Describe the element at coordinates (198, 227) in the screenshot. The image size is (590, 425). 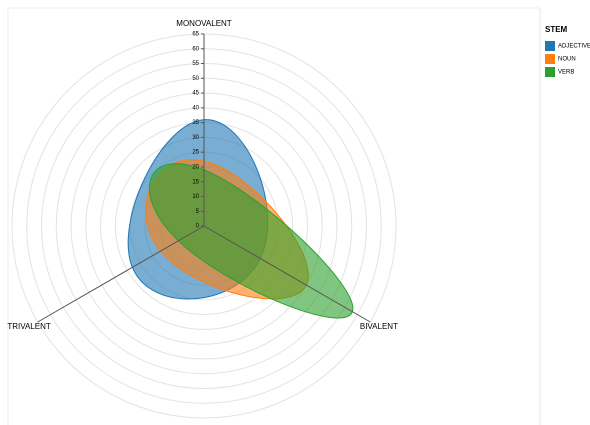
I see `tick-label: 0` at that location.